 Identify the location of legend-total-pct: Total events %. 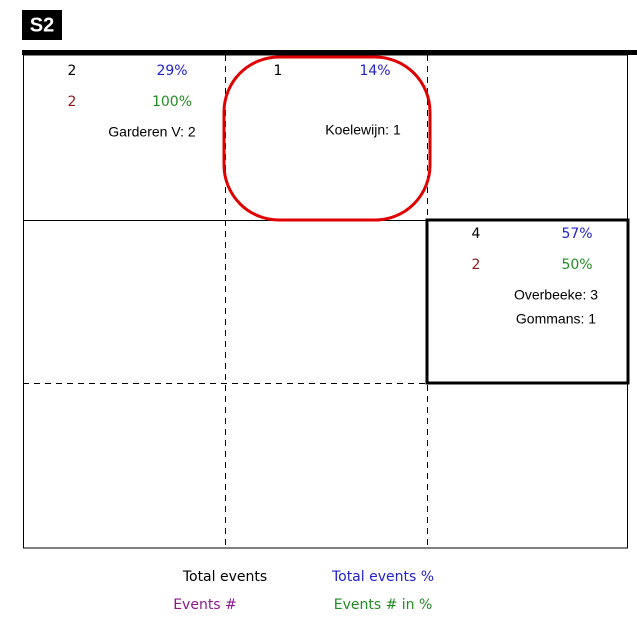
(382, 577).